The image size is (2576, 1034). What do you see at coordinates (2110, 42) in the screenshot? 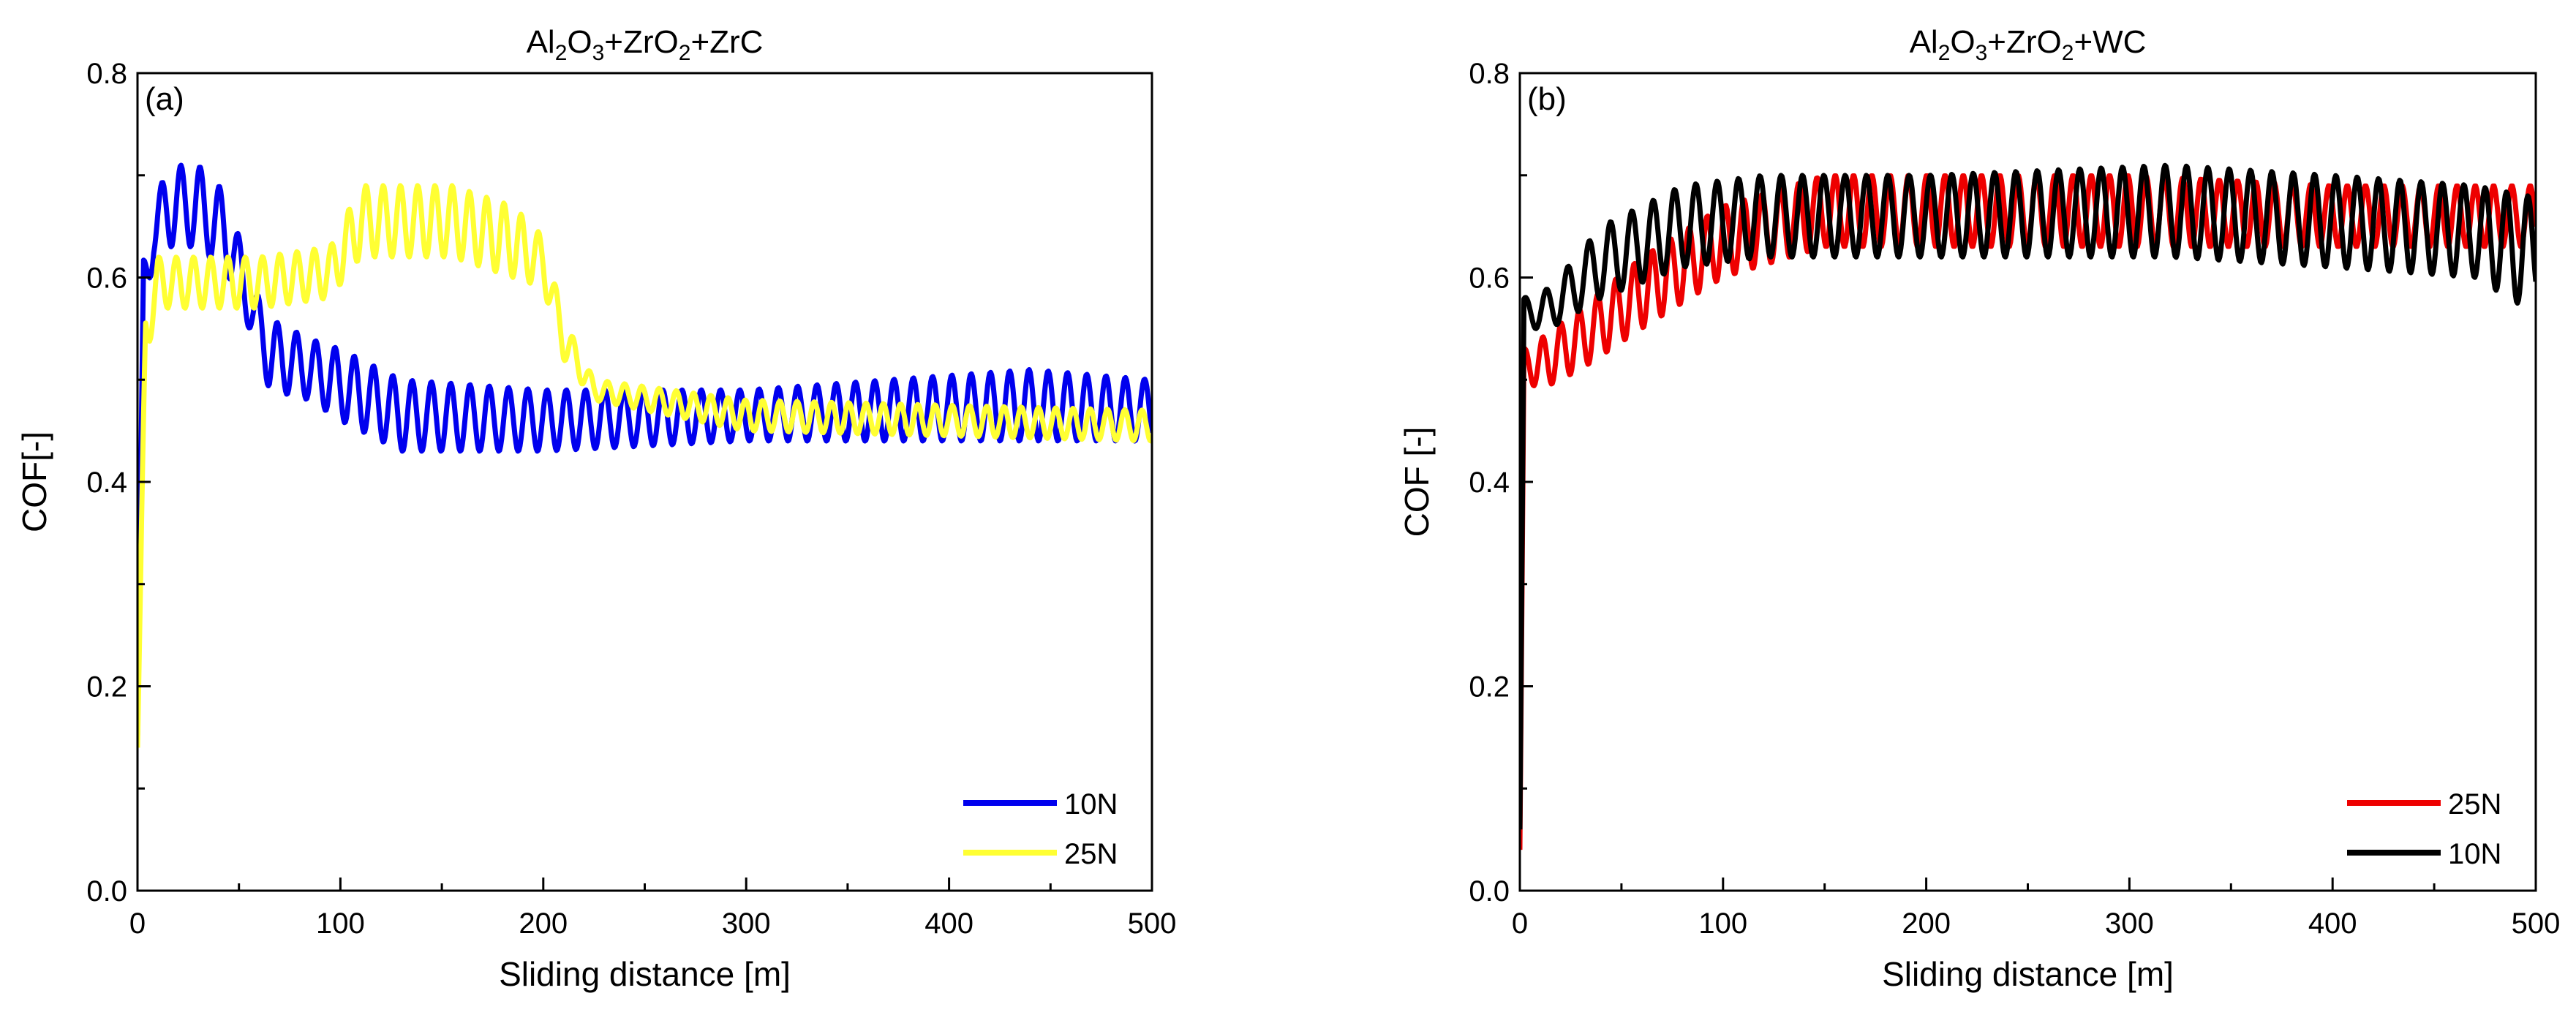
I see `title-text: +WC` at bounding box center [2110, 42].